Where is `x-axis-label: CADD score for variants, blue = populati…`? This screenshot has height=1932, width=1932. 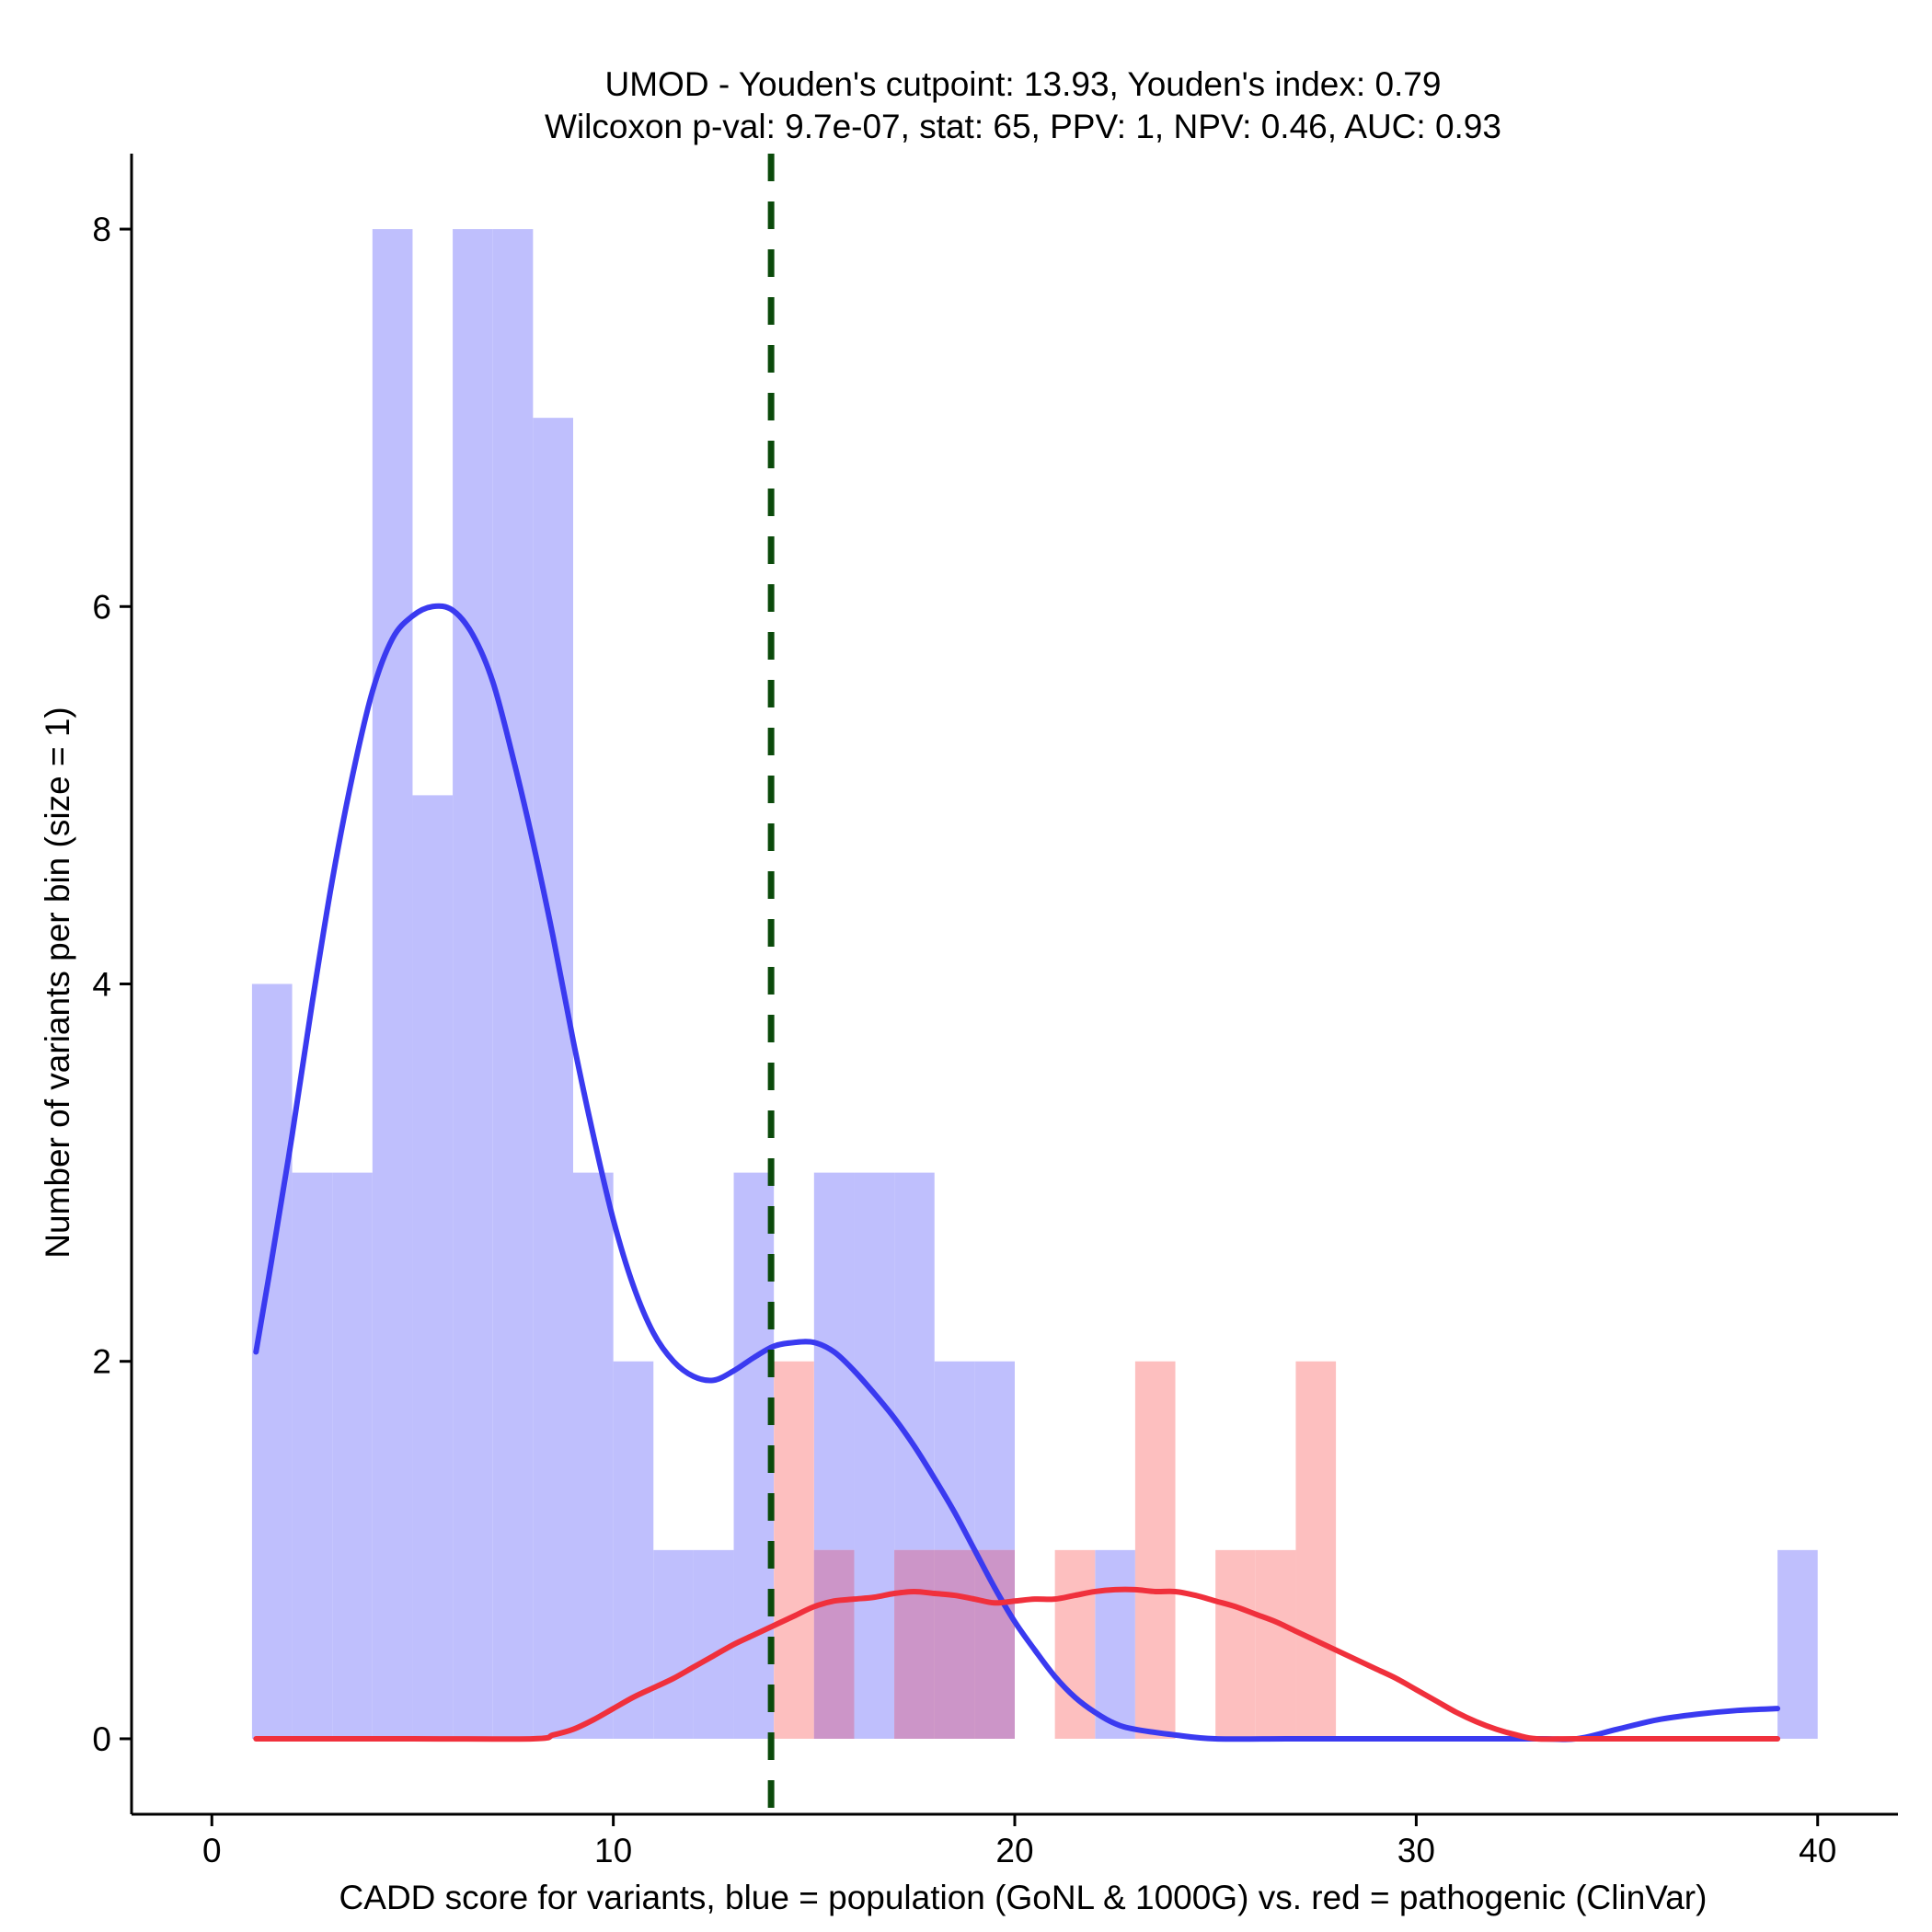
x-axis-label: CADD score for variants, blue = populati… is located at coordinates (1023, 1897).